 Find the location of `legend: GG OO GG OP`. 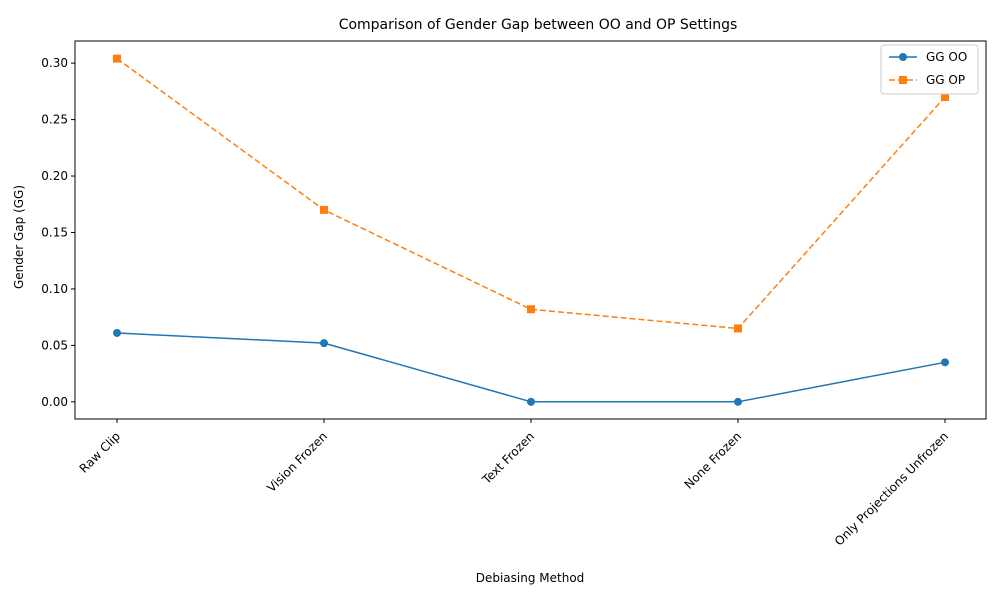

legend: GG OO GG OP is located at coordinates (929, 69).